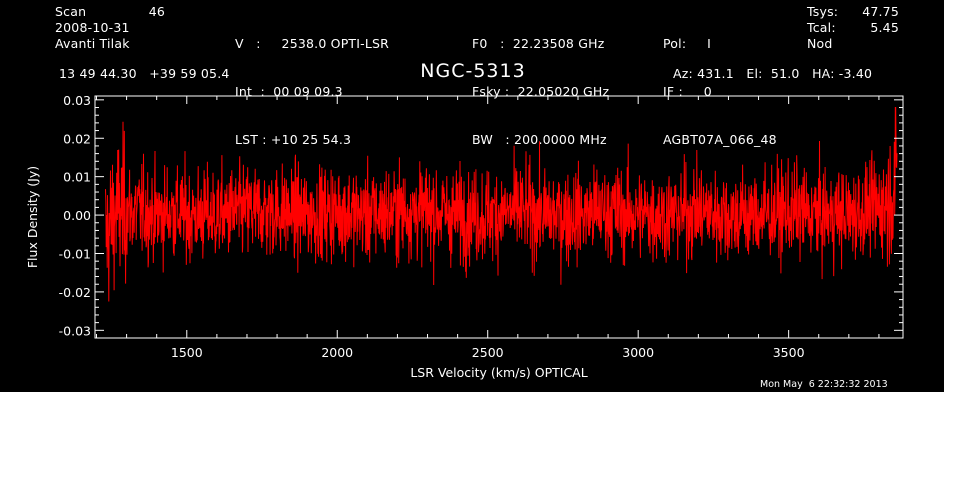 This screenshot has width=962, height=490. Describe the element at coordinates (488, 352) in the screenshot. I see `x-tick-label: 2500` at that location.